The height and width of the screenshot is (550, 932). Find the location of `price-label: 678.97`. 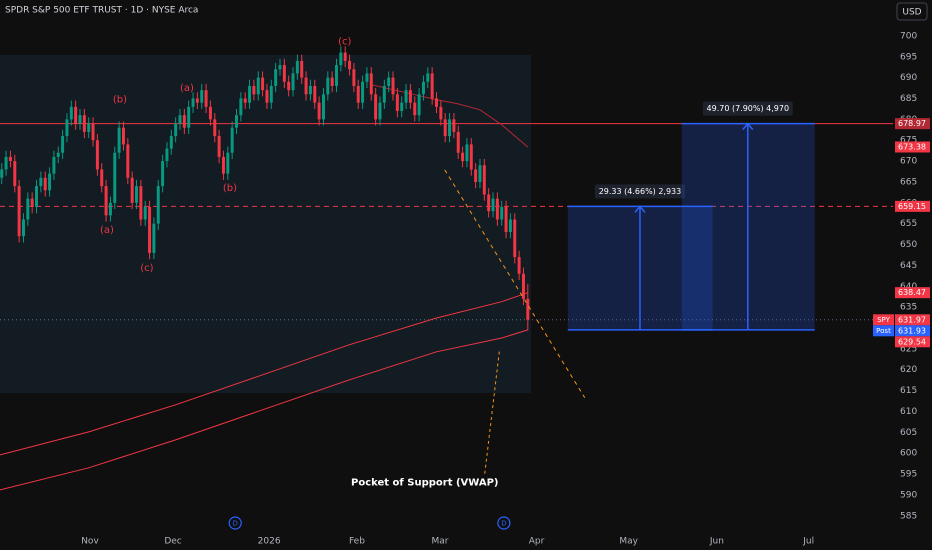

price-label: 678.97 is located at coordinates (912, 123).